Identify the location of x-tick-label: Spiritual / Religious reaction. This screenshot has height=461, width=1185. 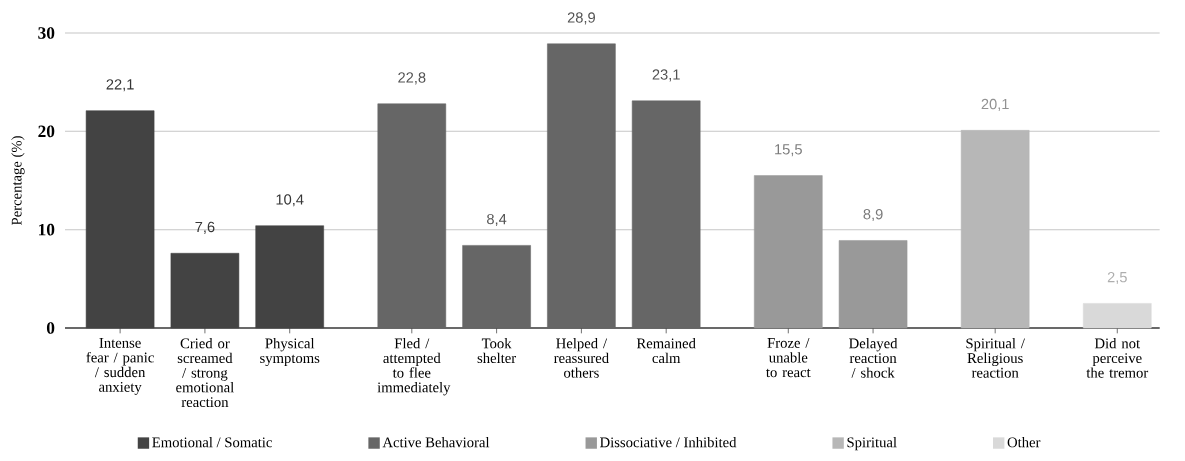
(995, 358).